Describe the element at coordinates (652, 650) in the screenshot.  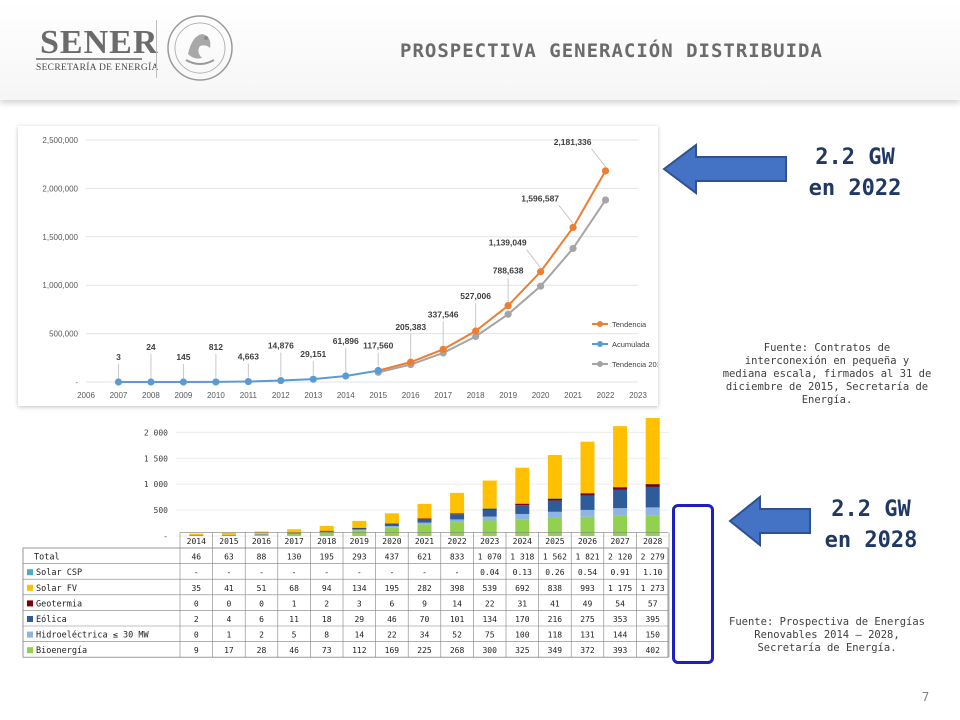
I see `table-cell: 402` at that location.